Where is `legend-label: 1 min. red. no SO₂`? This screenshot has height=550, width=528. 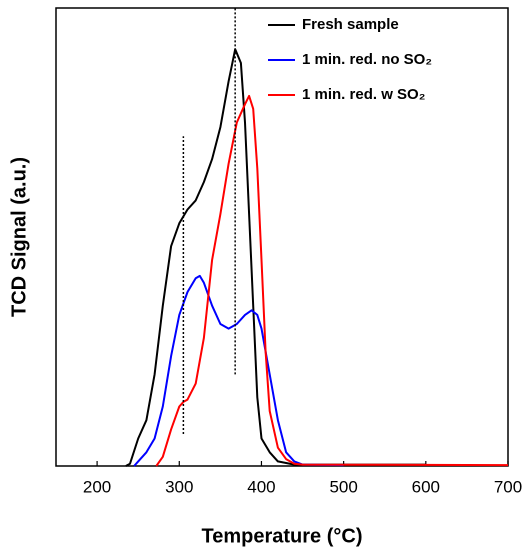
legend-label: 1 min. red. no SO₂ is located at coordinates (367, 59).